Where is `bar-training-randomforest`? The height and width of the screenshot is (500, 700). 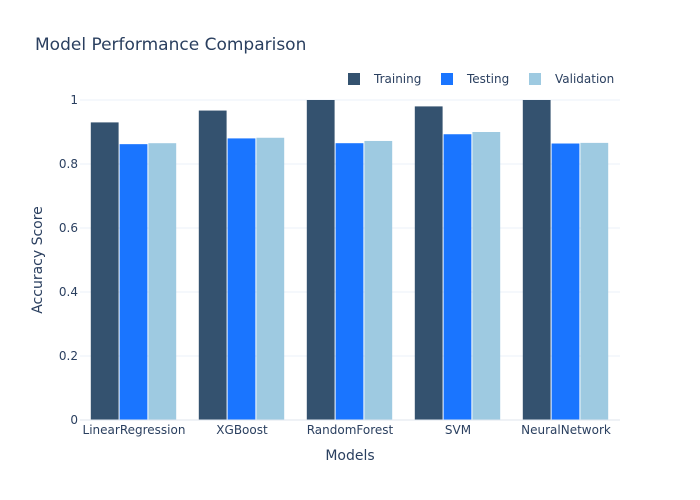 bar-training-randomforest is located at coordinates (320, 260).